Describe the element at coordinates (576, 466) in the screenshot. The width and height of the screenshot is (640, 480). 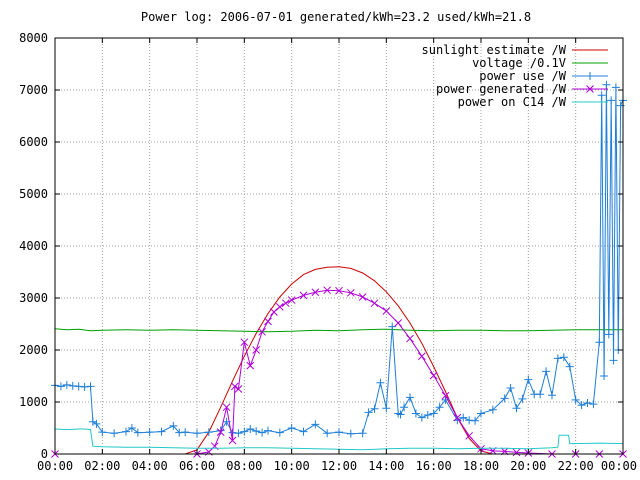
I see `x-tick-label: 22:00` at that location.